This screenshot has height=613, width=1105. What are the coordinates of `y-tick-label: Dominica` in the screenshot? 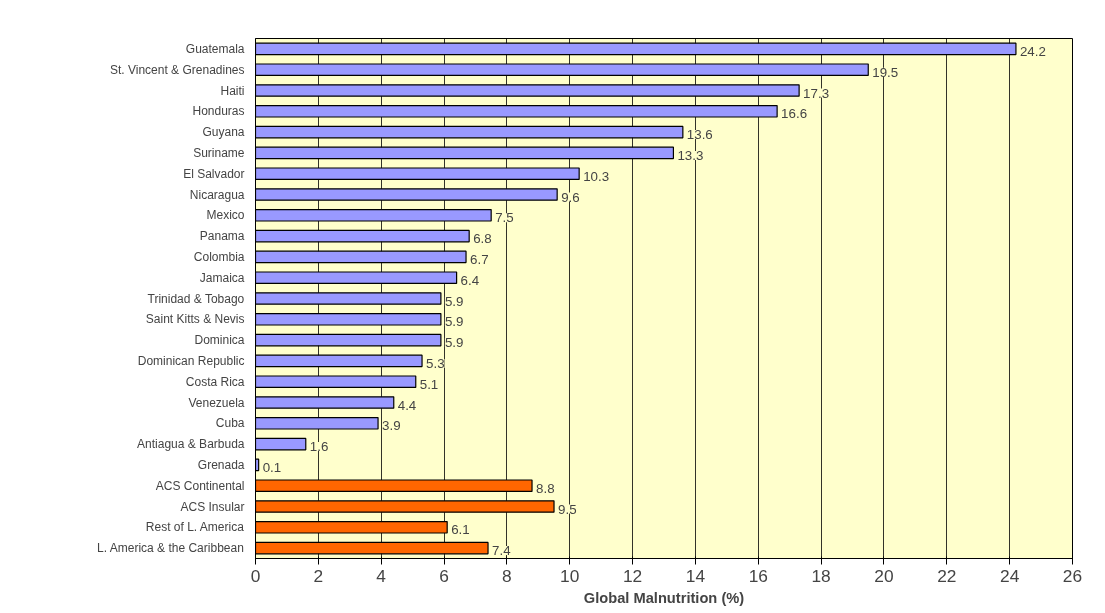 It's located at (219, 340).